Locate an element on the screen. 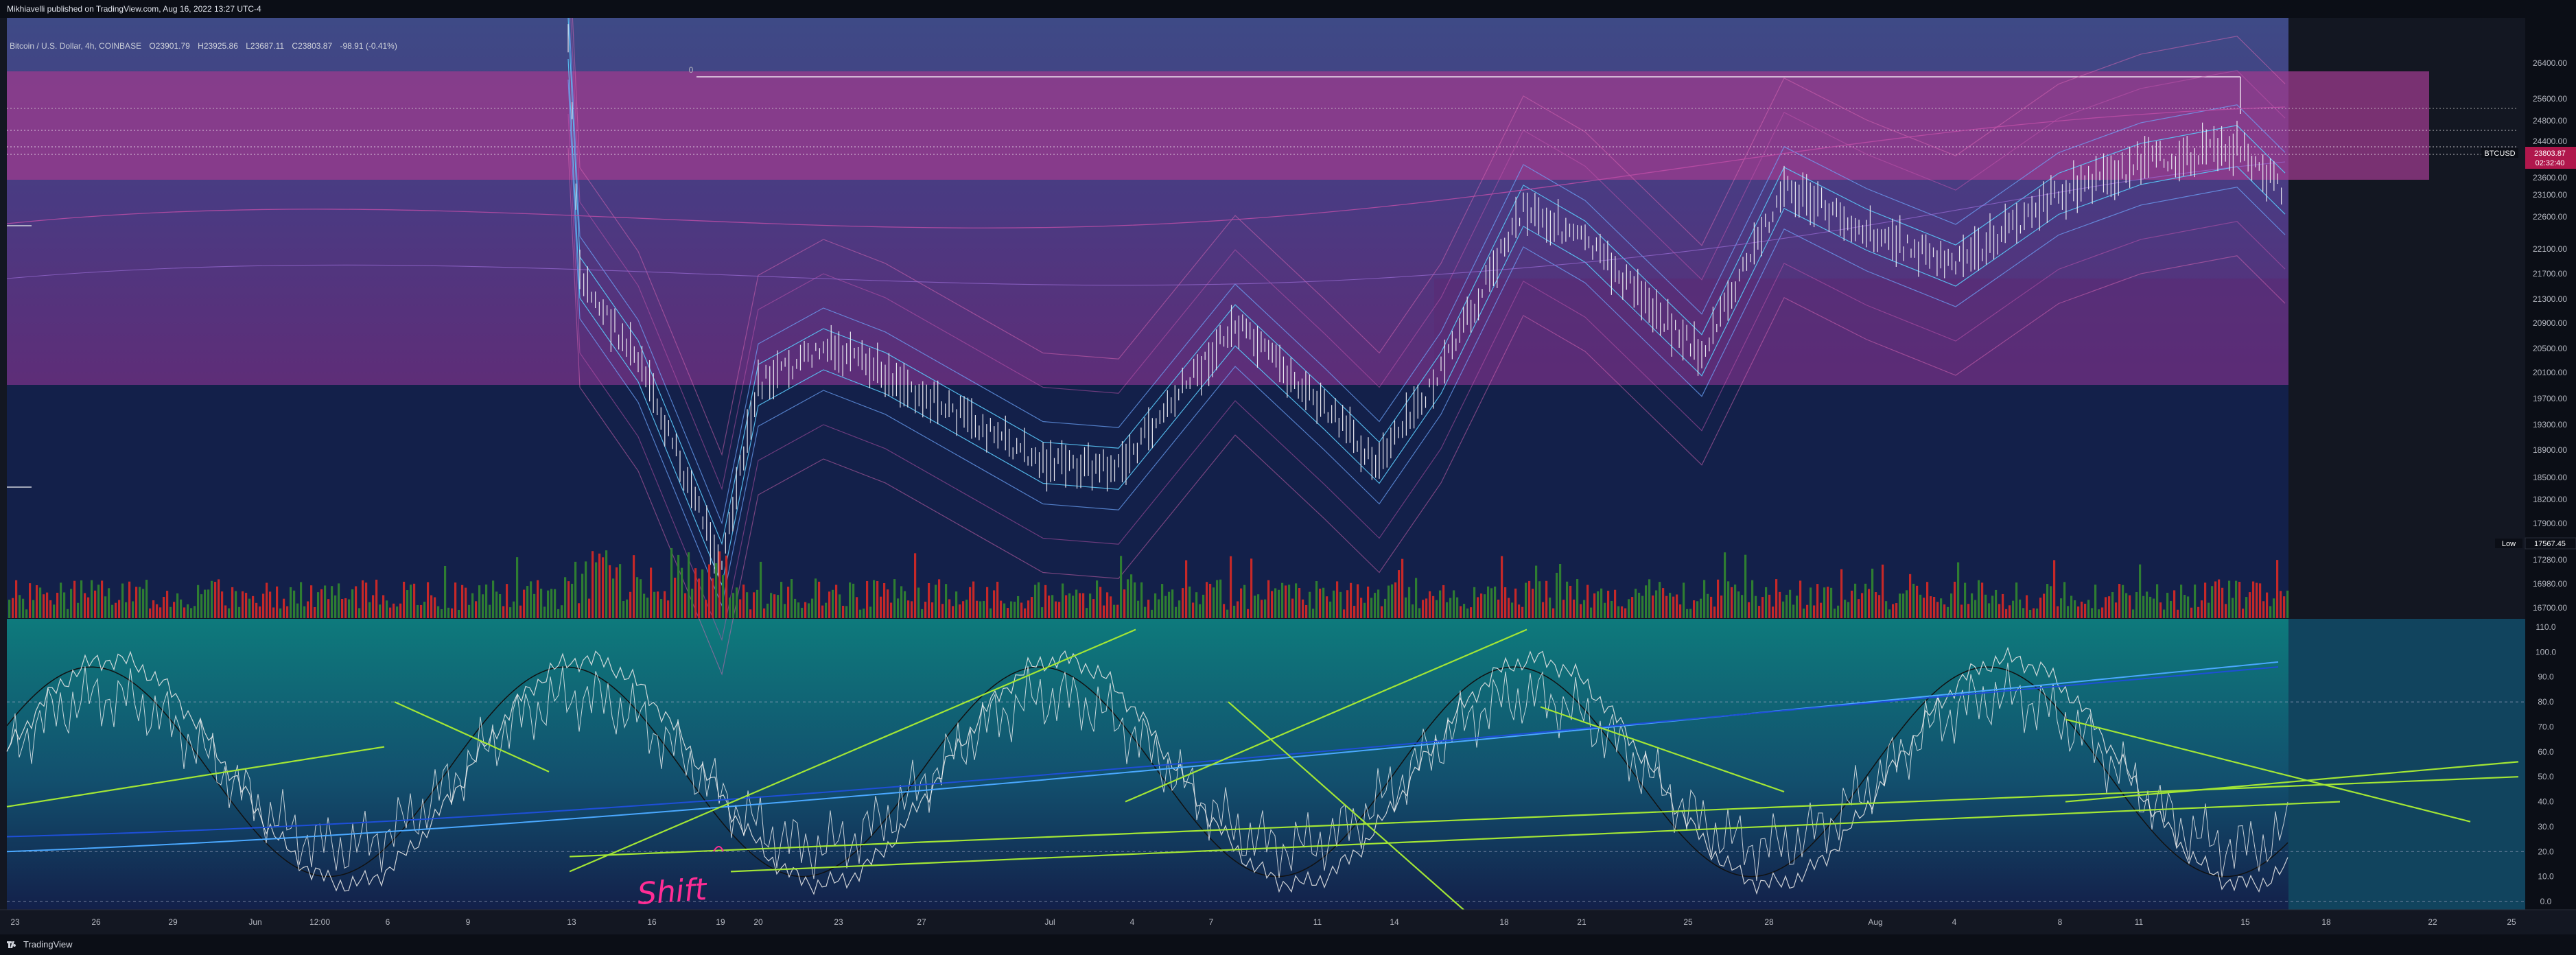 This screenshot has height=955, width=2576. time-tick: 25 is located at coordinates (2511, 922).